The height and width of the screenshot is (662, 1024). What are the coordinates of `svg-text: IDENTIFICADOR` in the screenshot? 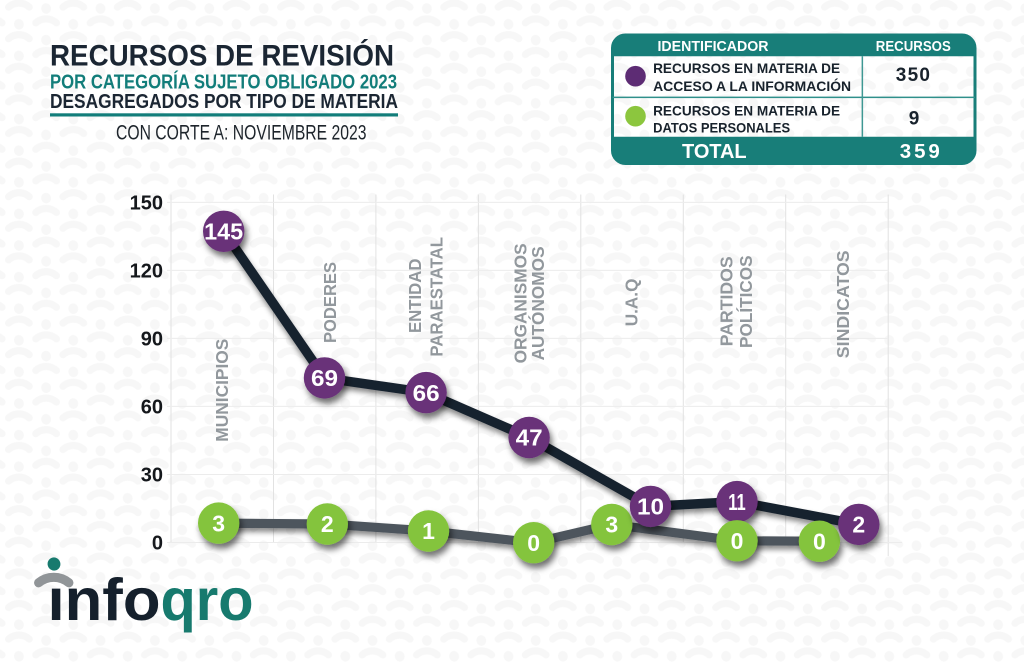 It's located at (714, 47).